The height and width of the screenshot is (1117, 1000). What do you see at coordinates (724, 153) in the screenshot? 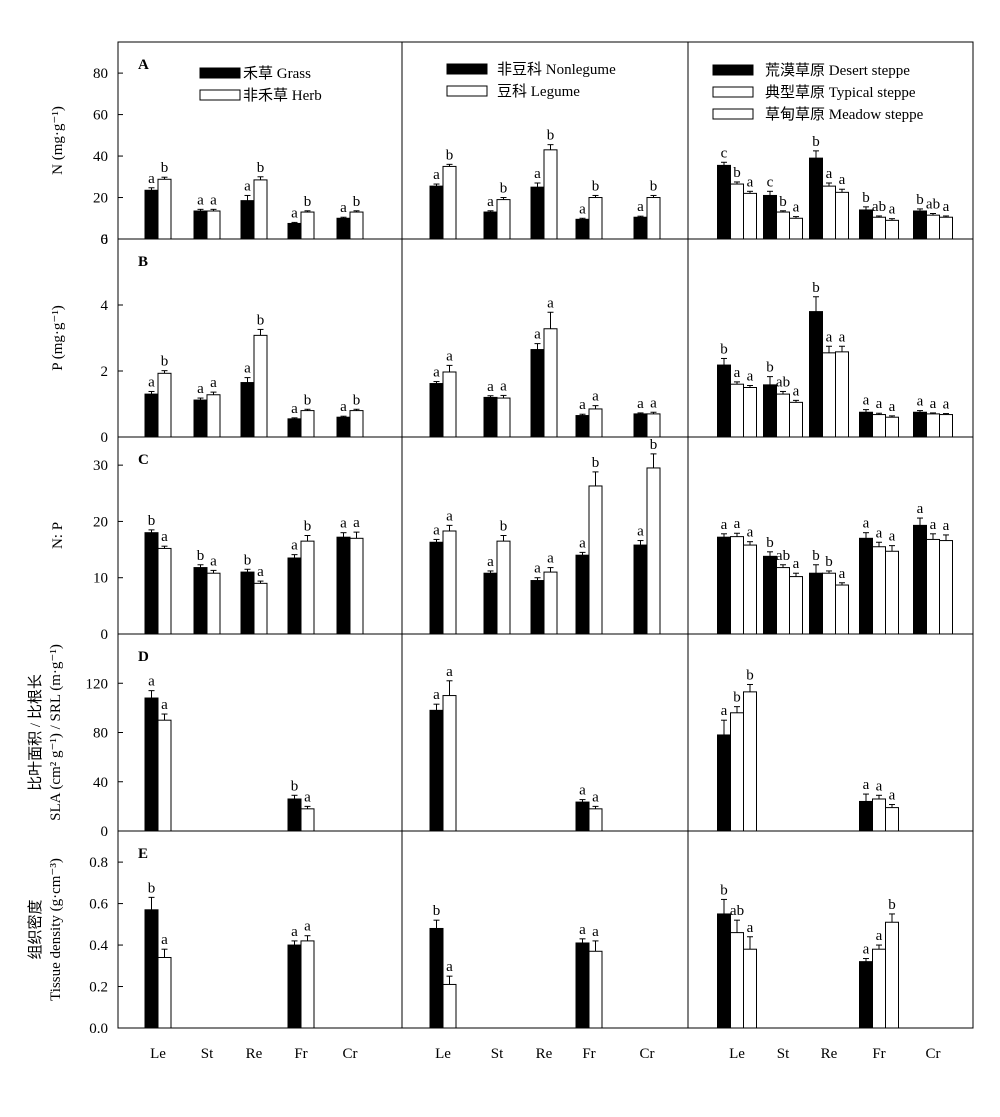
I see `significance-letter: c` at bounding box center [724, 153].